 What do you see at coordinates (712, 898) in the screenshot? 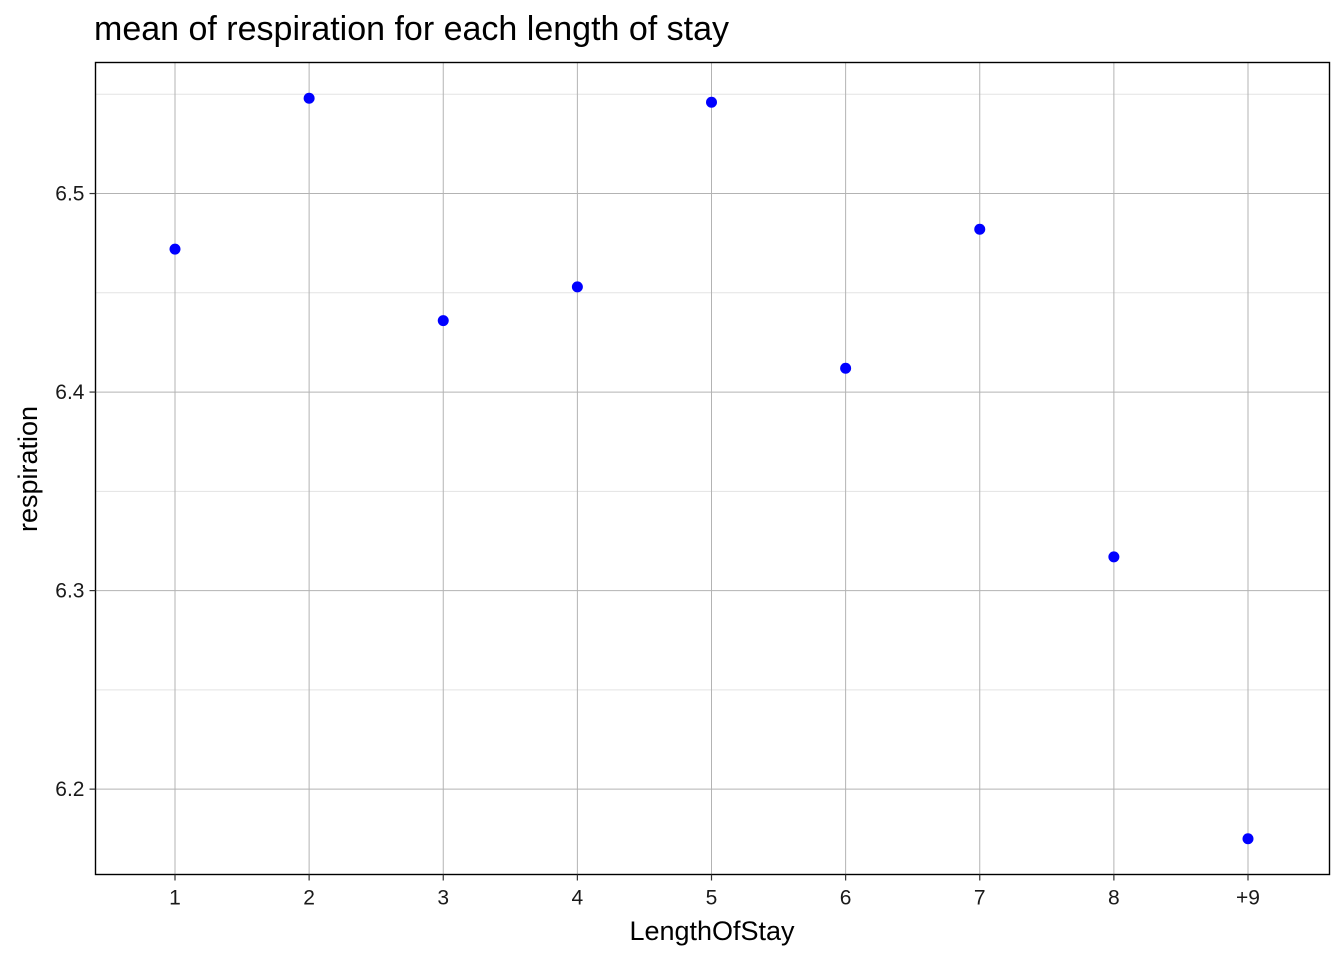
I see `x-tick-label: 5` at bounding box center [712, 898].